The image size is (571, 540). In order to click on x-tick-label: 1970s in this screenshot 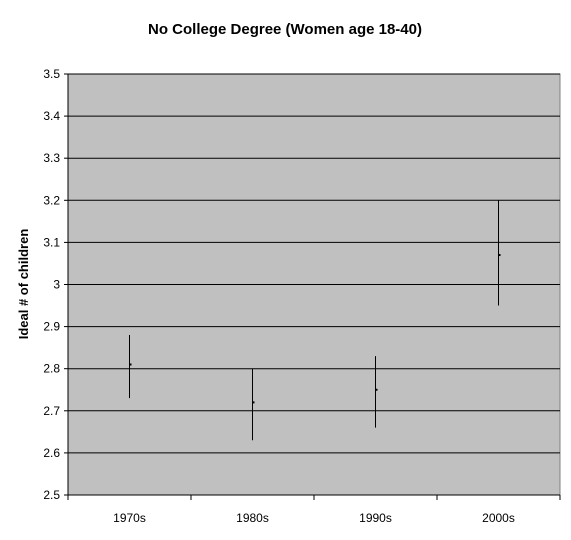, I will do `click(129, 518)`.